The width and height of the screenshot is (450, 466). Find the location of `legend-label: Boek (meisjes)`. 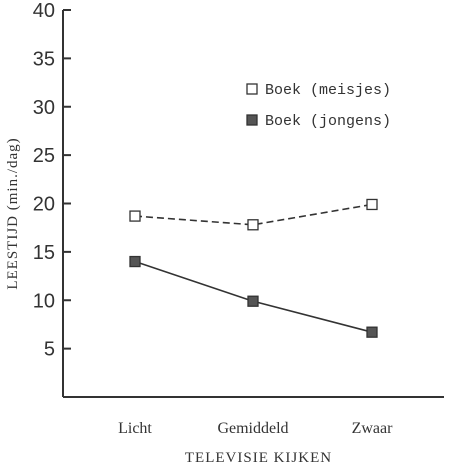

legend-label: Boek (meisjes) is located at coordinates (328, 90).